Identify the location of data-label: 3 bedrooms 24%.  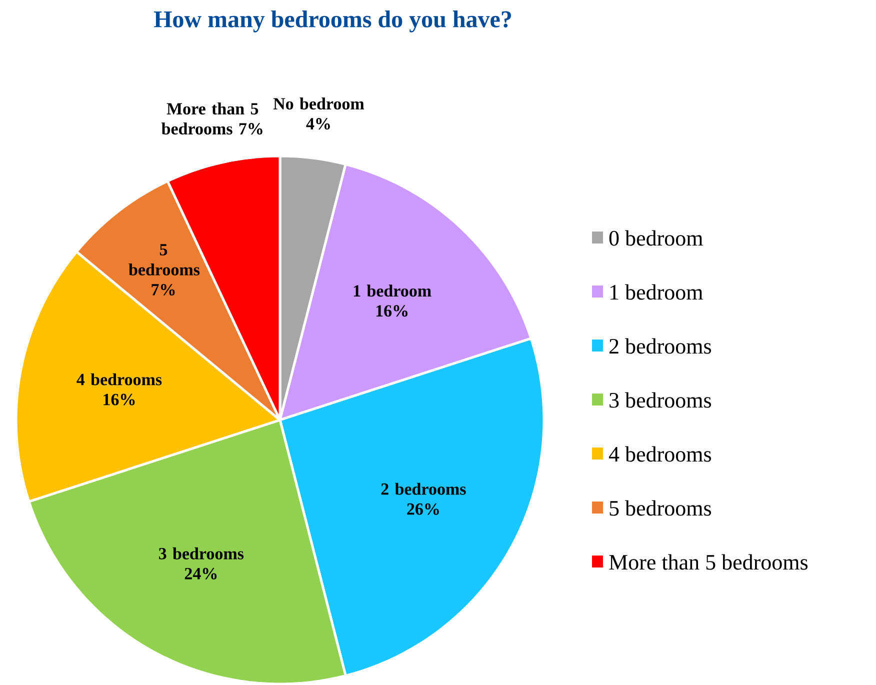
(201, 563).